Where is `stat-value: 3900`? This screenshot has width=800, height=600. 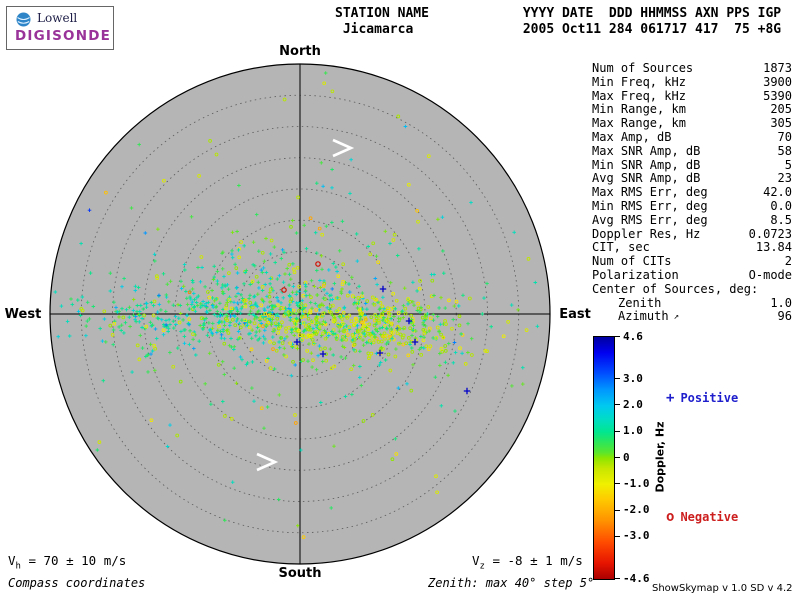
stat-value: 3900 is located at coordinates (777, 81).